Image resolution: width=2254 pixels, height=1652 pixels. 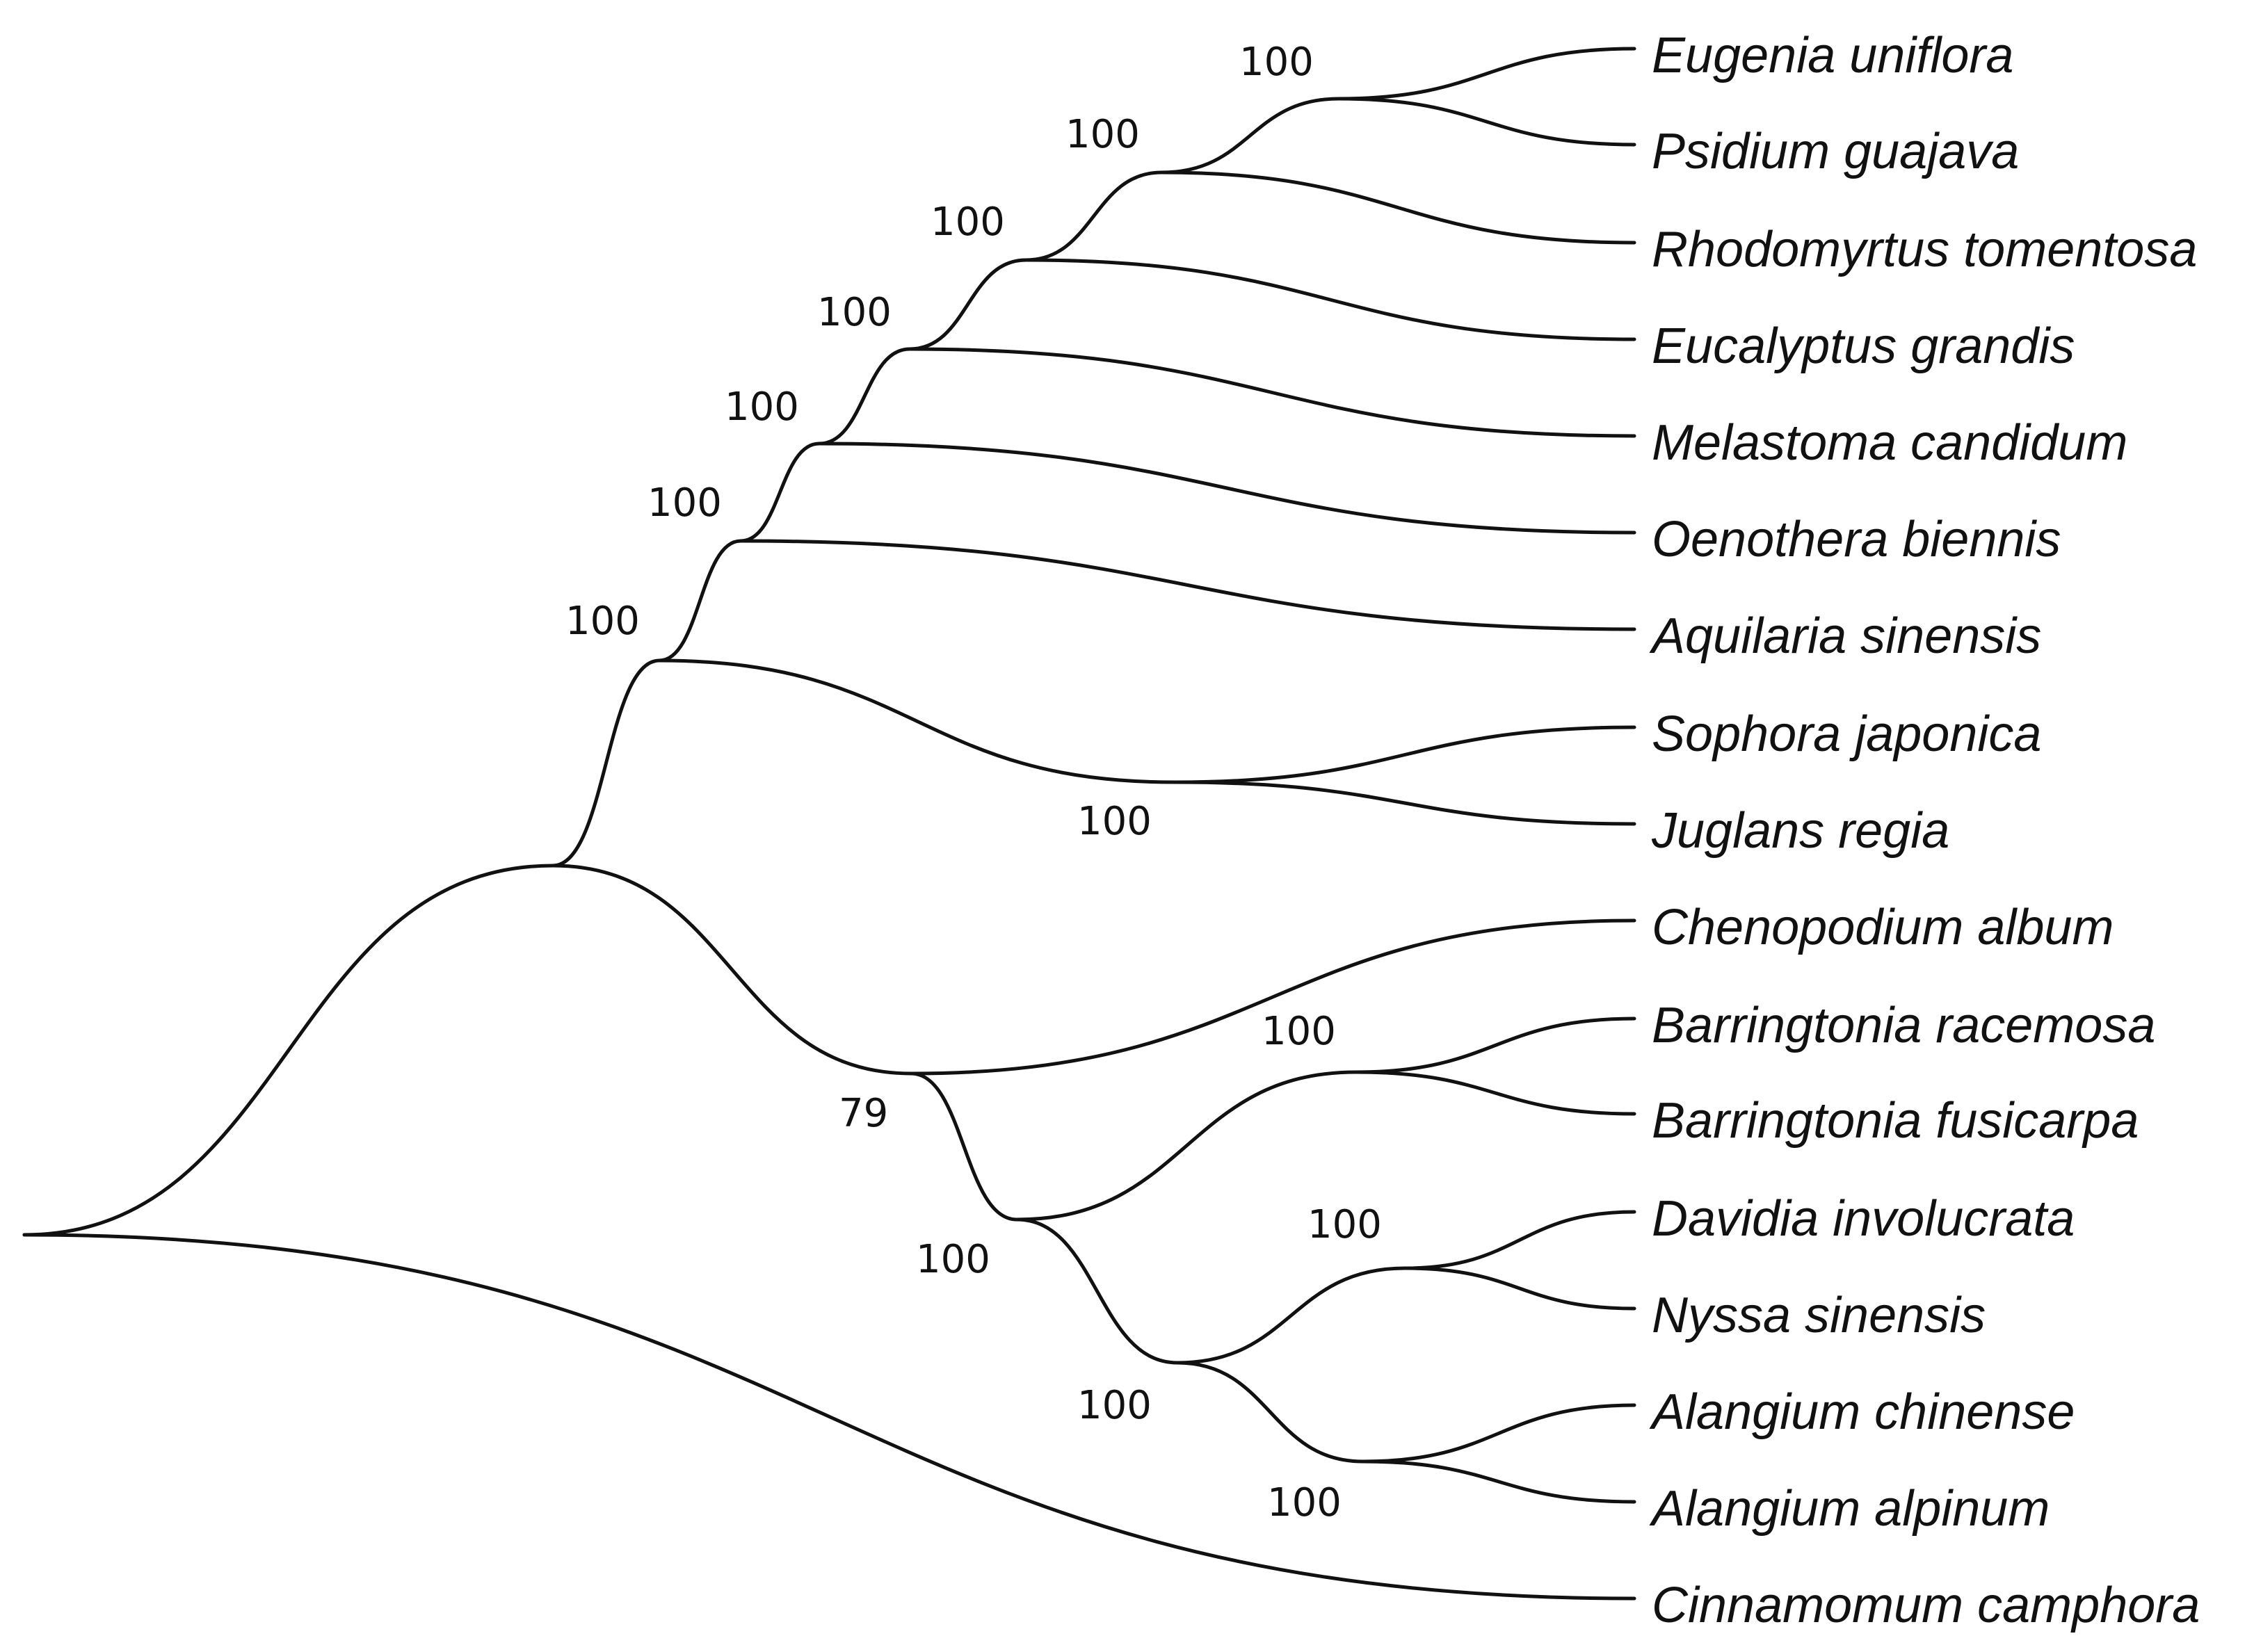 What do you see at coordinates (1896, 1121) in the screenshot?
I see `taxon-label: Barringtonia fusicarpa` at bounding box center [1896, 1121].